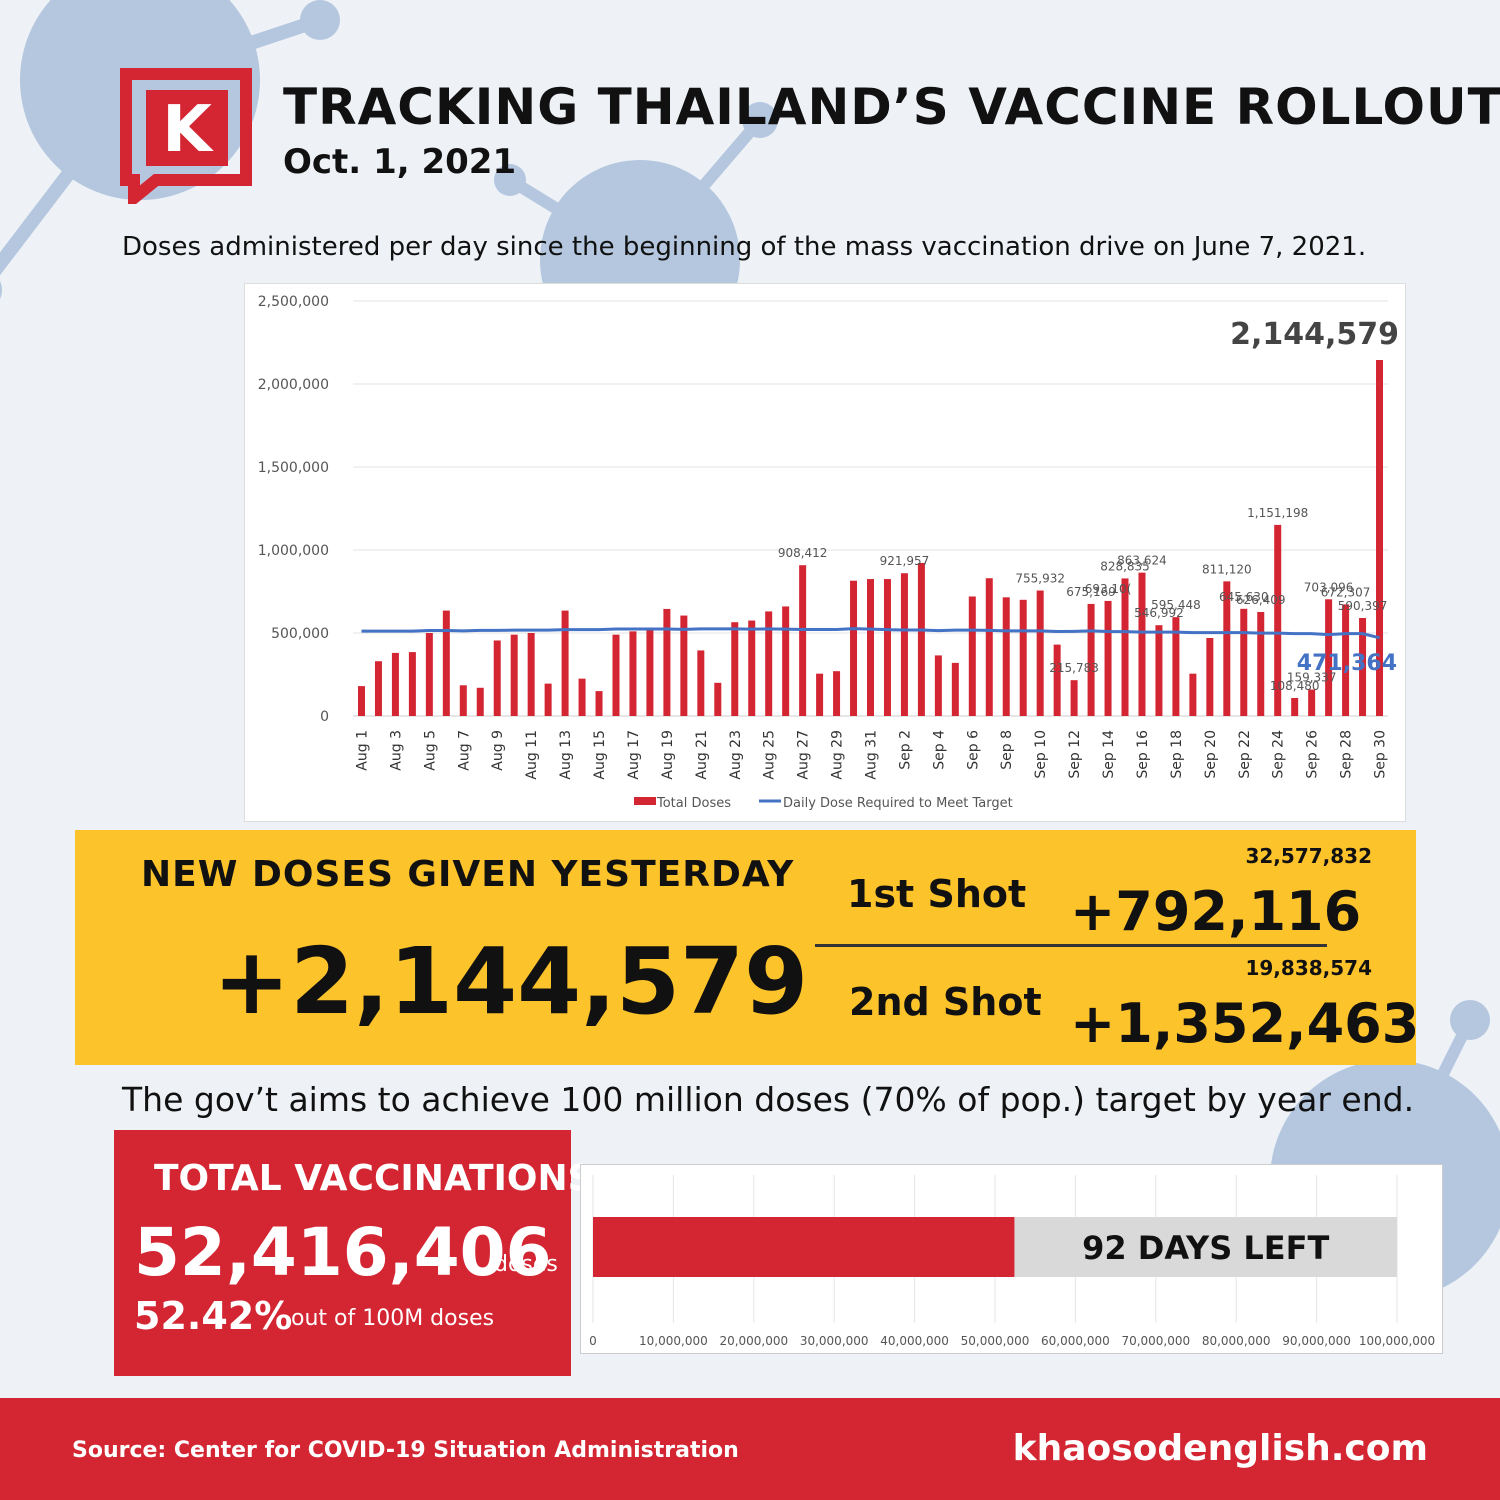  What do you see at coordinates (945, 1002) in the screenshot?
I see `second-shot-label: 2nd Shot` at bounding box center [945, 1002].